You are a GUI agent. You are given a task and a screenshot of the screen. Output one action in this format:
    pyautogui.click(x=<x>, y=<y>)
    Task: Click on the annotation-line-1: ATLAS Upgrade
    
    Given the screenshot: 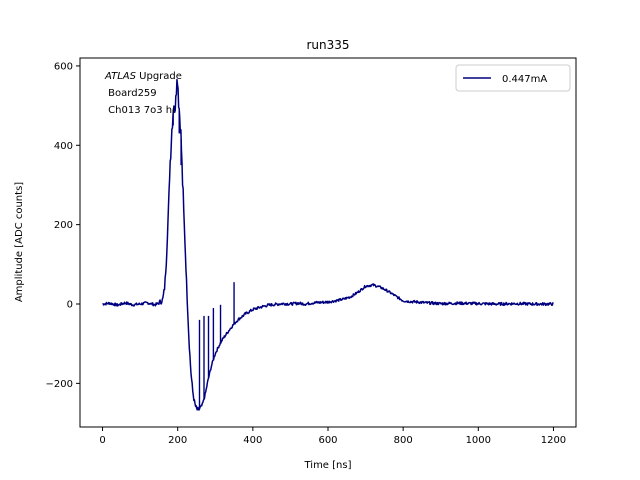 What is the action you would take?
    pyautogui.click(x=143, y=76)
    